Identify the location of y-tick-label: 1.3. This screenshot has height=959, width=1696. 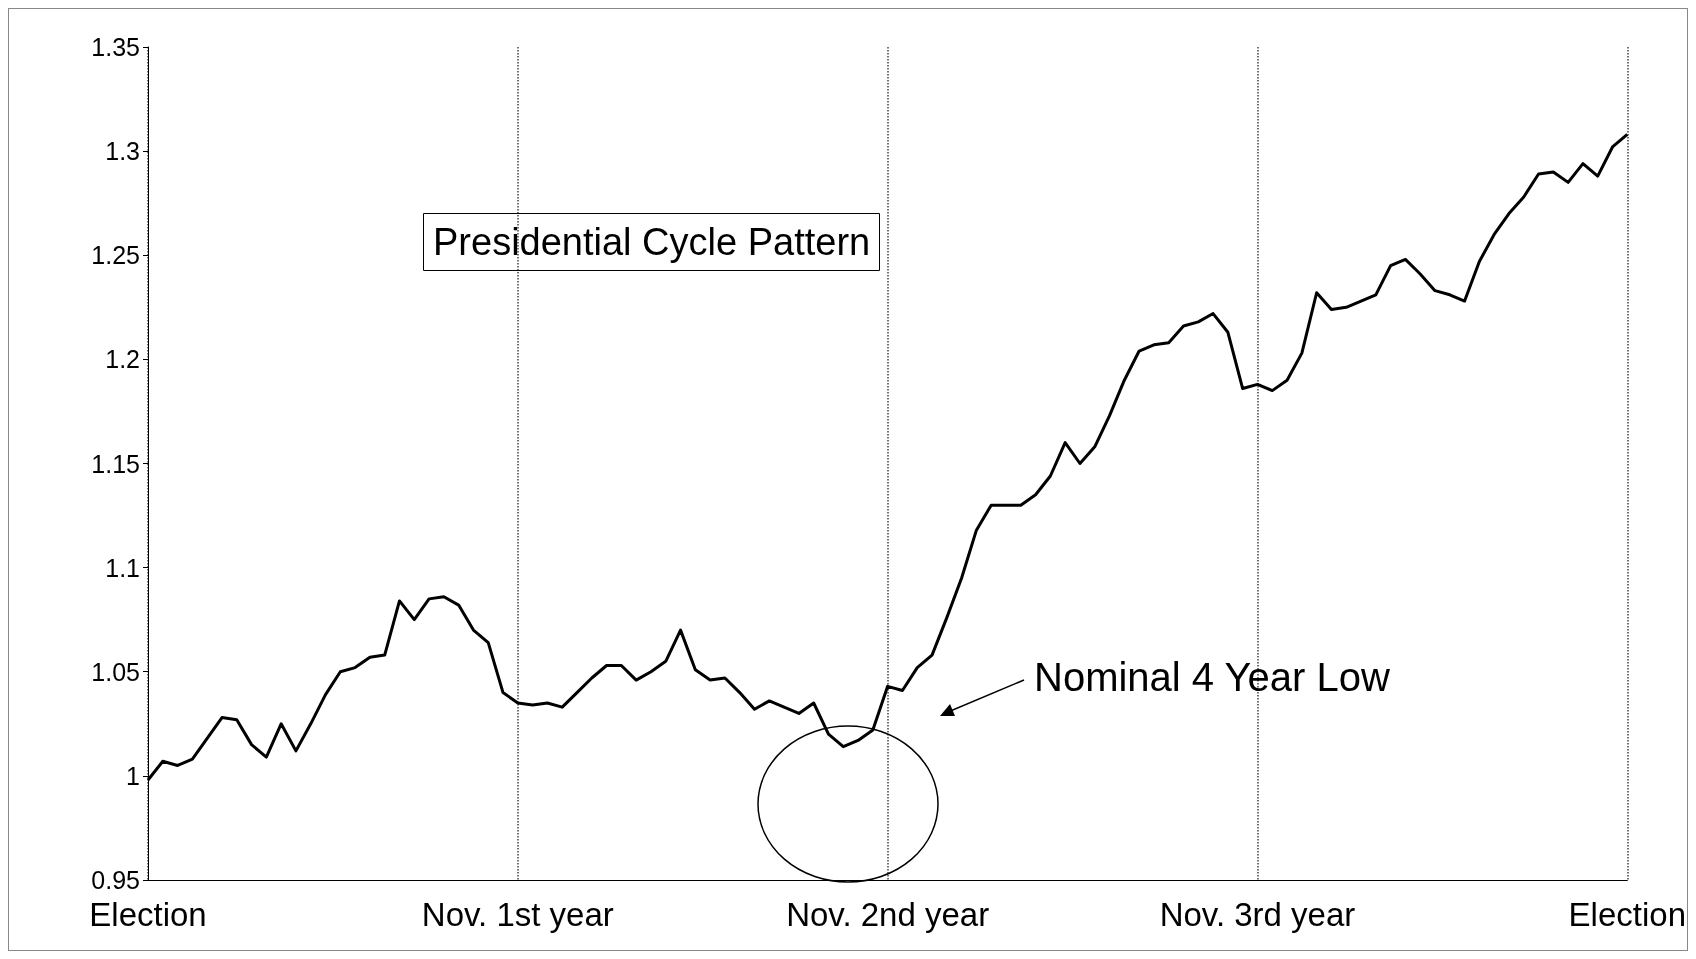
(122, 151).